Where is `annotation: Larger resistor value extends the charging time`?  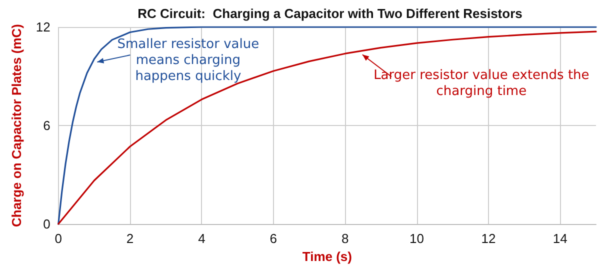 annotation: Larger resistor value extends the charging time is located at coordinates (481, 84).